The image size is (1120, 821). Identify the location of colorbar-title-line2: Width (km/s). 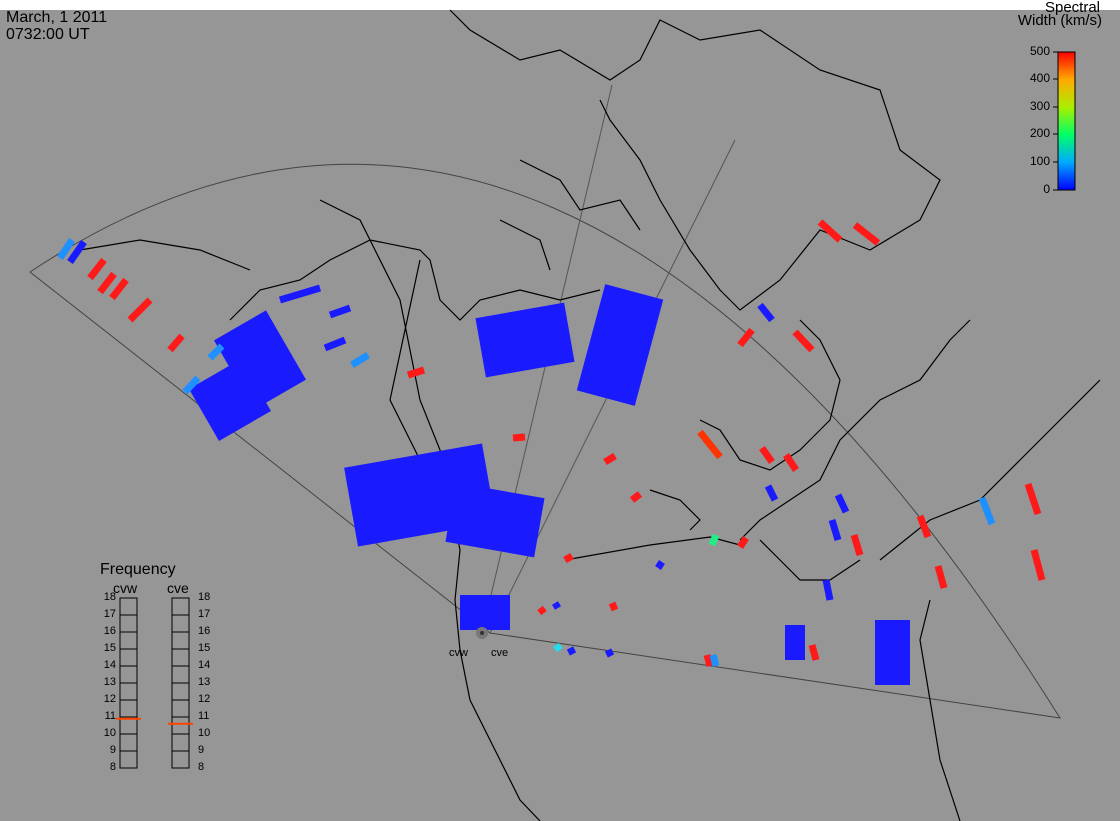
(1059, 20).